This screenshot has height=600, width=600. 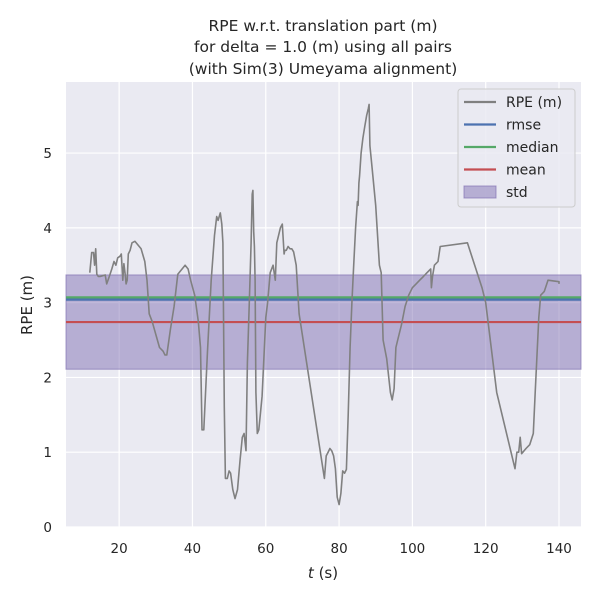 I want to click on y-tick-label: 5, so click(x=47, y=154).